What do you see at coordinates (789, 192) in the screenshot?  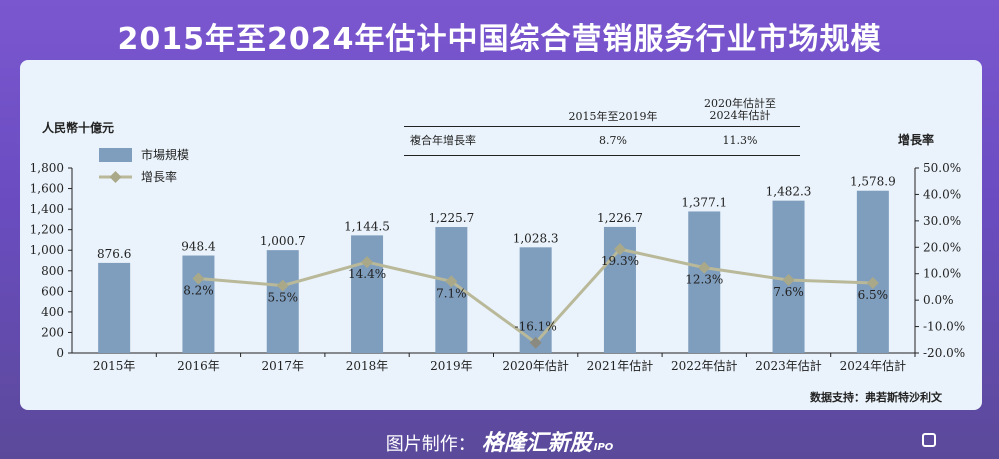 I see `bar-value-label: 1,482.3` at bounding box center [789, 192].